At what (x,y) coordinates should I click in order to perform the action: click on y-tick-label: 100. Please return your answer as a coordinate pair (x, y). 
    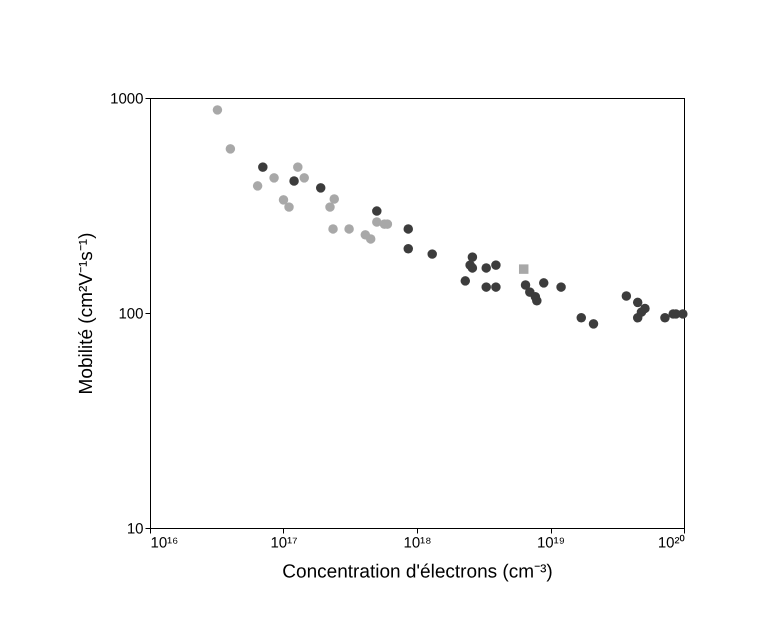
    Looking at the image, I should click on (131, 314).